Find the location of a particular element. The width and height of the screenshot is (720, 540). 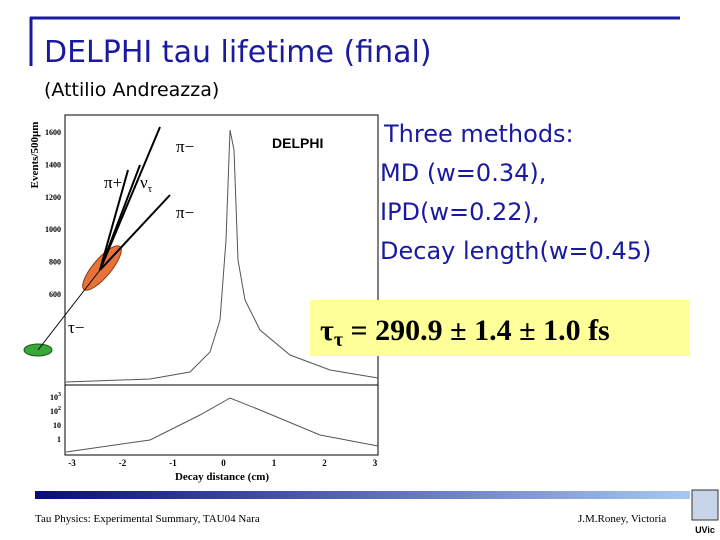

method-item: Decay length(w=0.45) is located at coordinates (515, 251).